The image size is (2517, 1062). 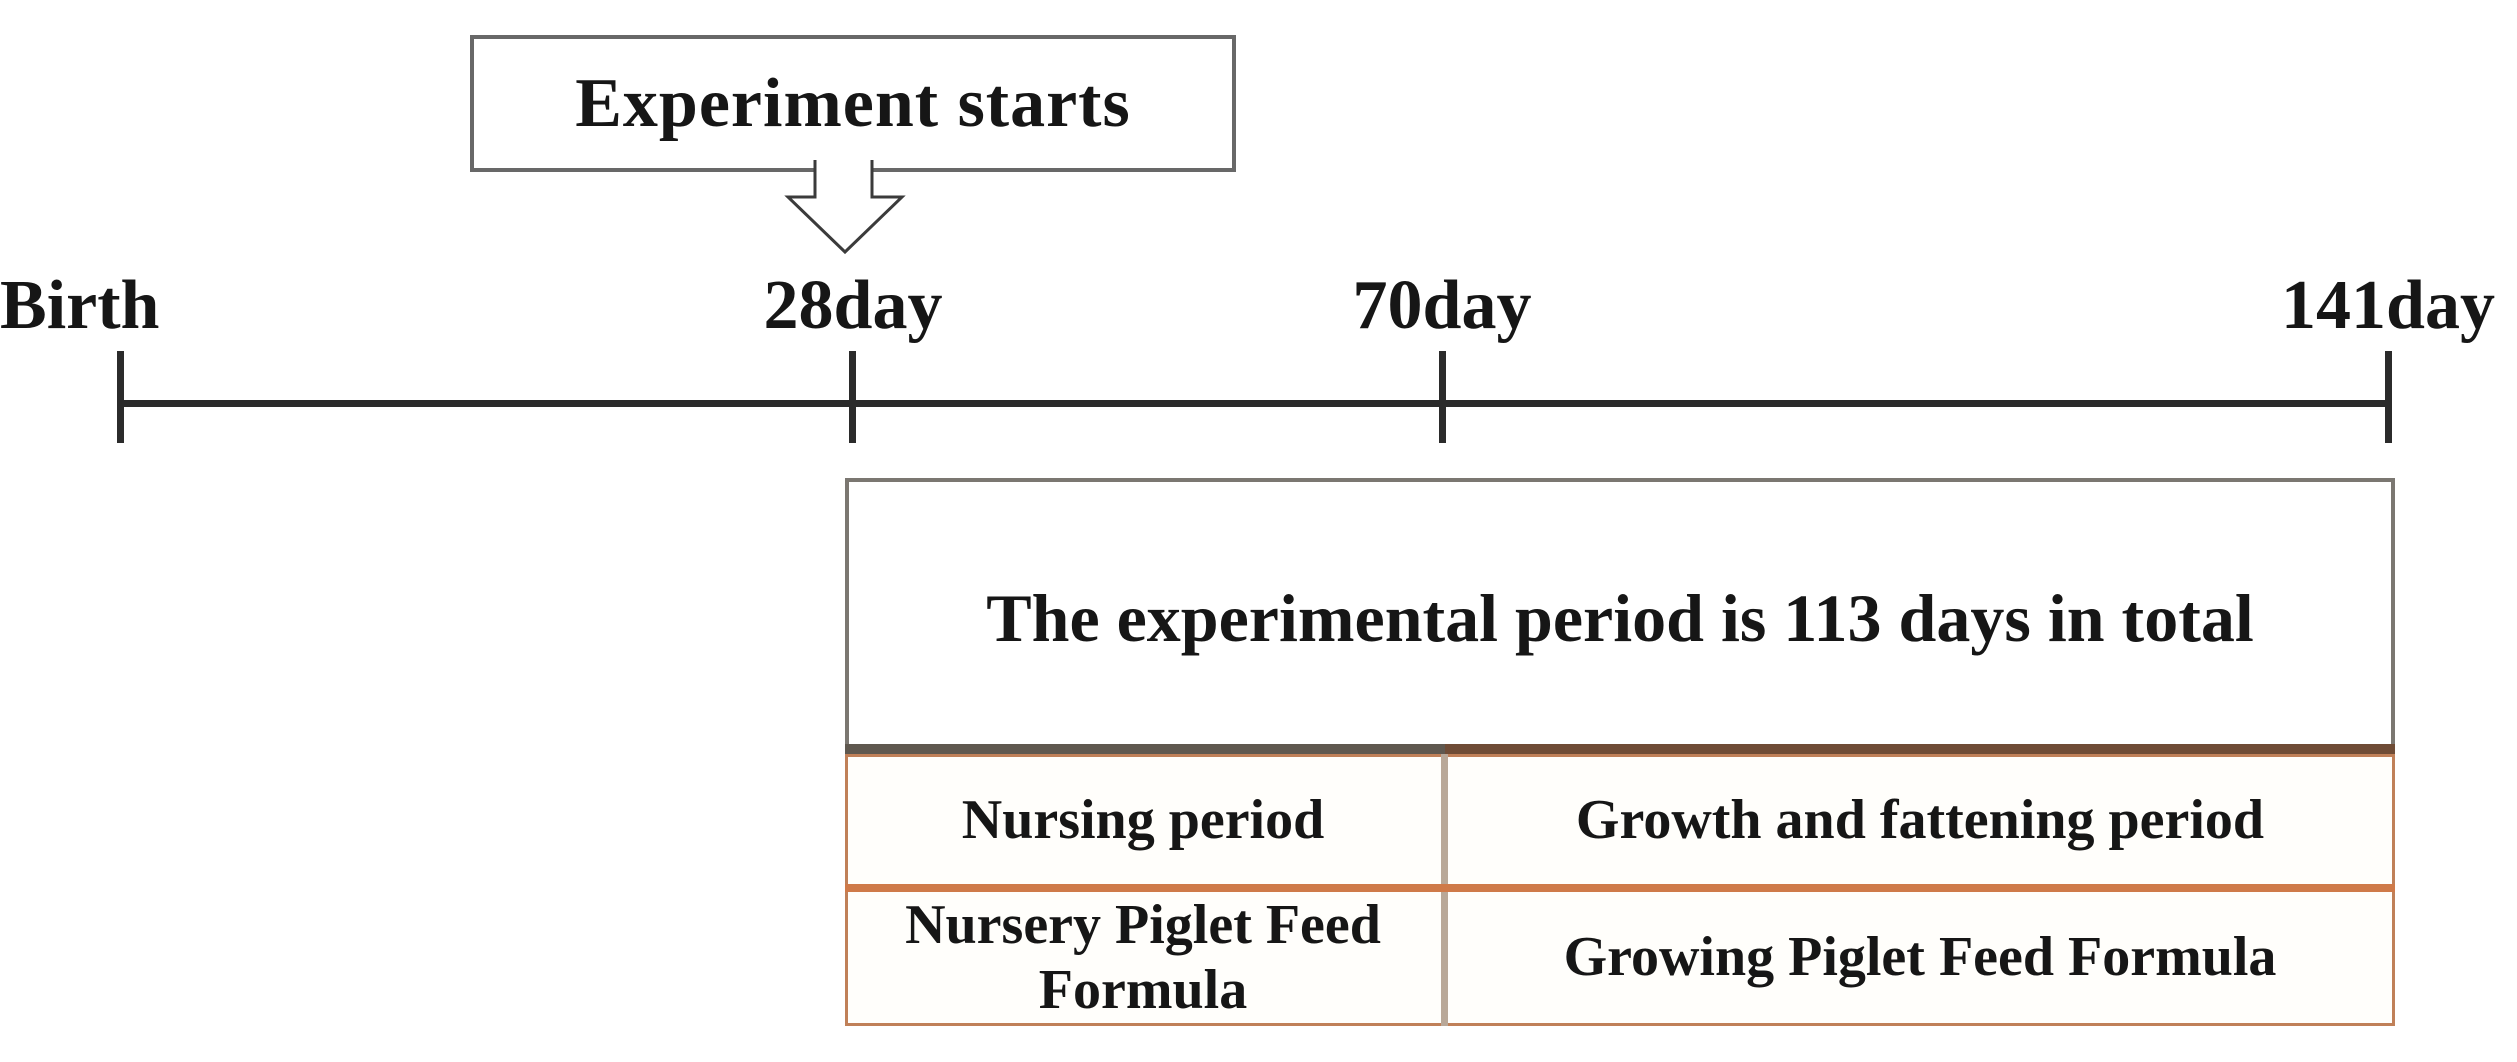 I want to click on table-cell-nursing-period: Nursing period, so click(x=1143, y=820).